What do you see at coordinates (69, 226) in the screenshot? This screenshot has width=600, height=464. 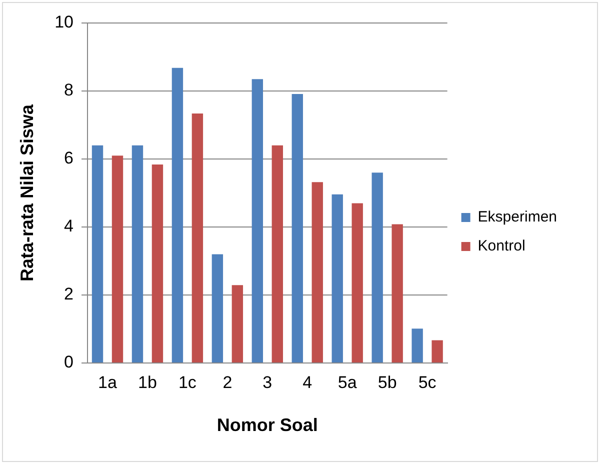 I see `y-tick-label: 4` at bounding box center [69, 226].